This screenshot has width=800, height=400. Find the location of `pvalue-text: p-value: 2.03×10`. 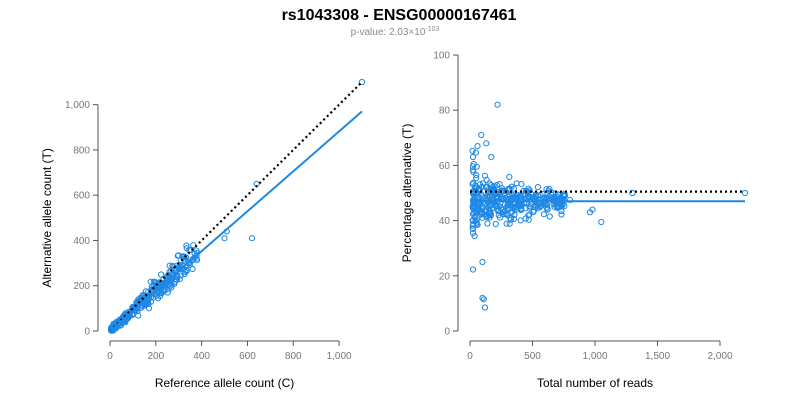

pvalue-text: p-value: 2.03×10 is located at coordinates (388, 32).